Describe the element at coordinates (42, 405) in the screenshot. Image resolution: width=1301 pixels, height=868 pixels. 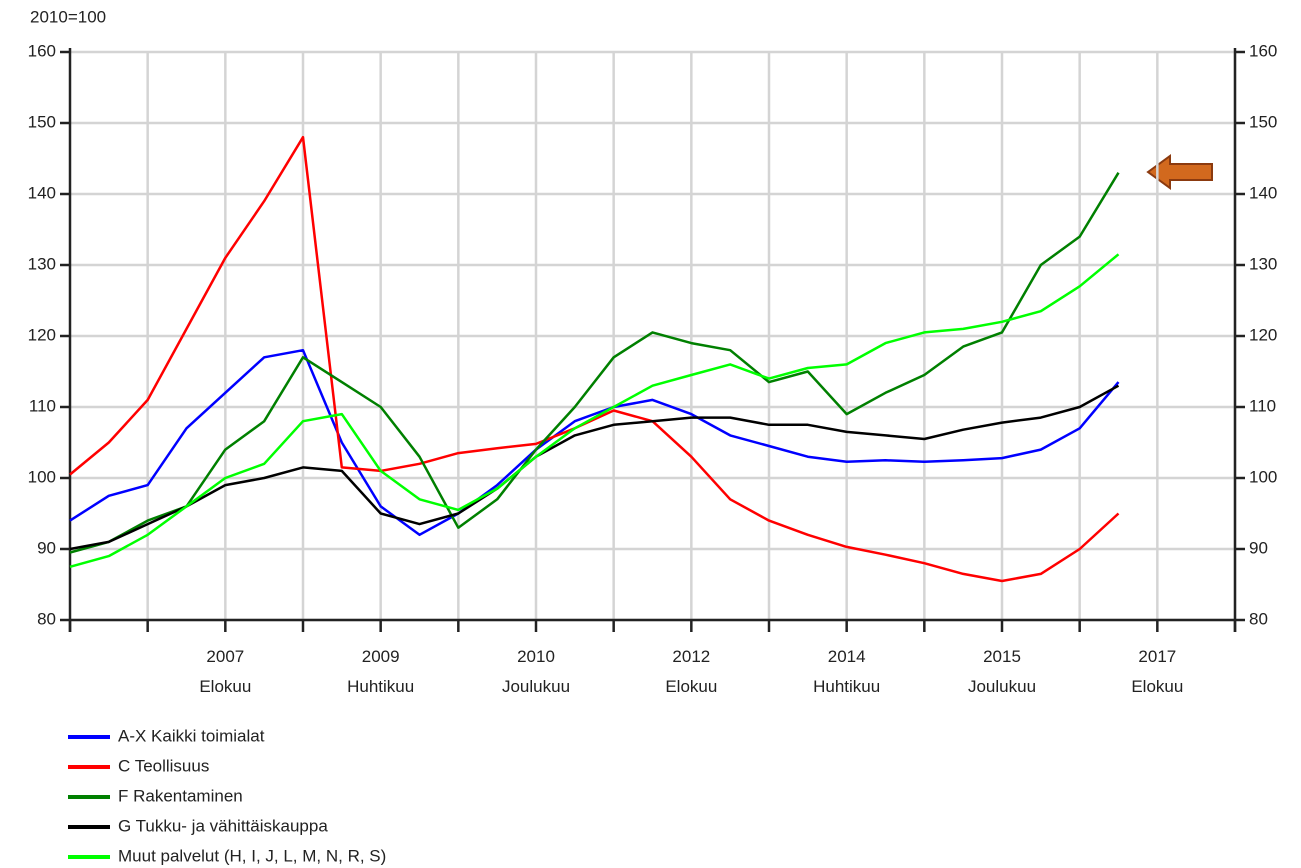
I see `y-tick-label: 110` at that location.